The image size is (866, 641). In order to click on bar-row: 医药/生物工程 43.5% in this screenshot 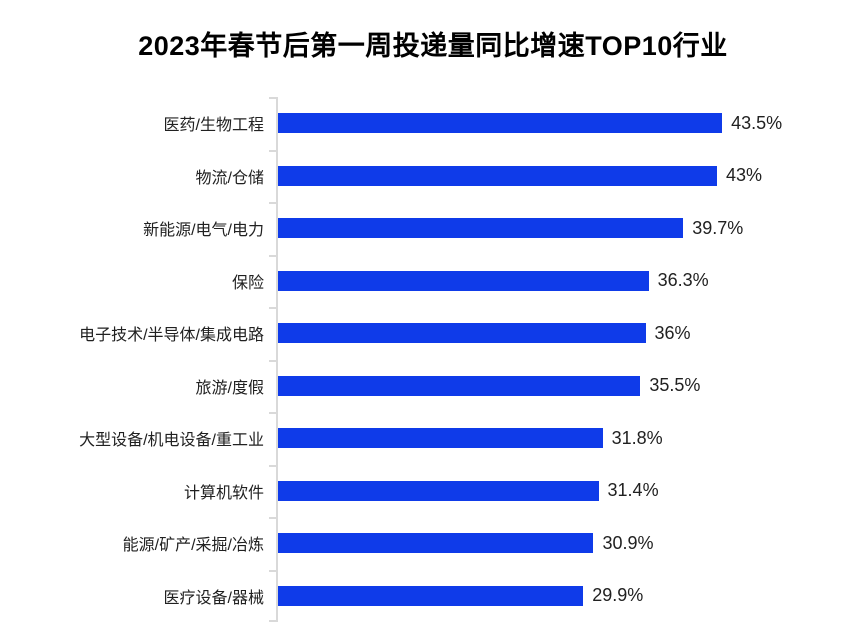, I will do `click(433, 123)`.